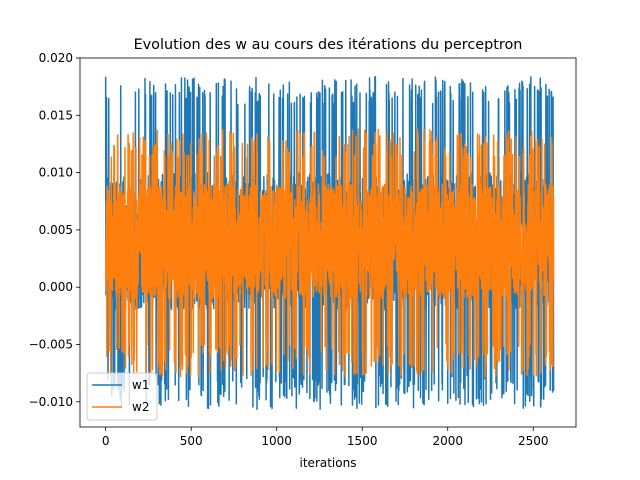  I want to click on y-tick-label: 0.015, so click(56, 115).